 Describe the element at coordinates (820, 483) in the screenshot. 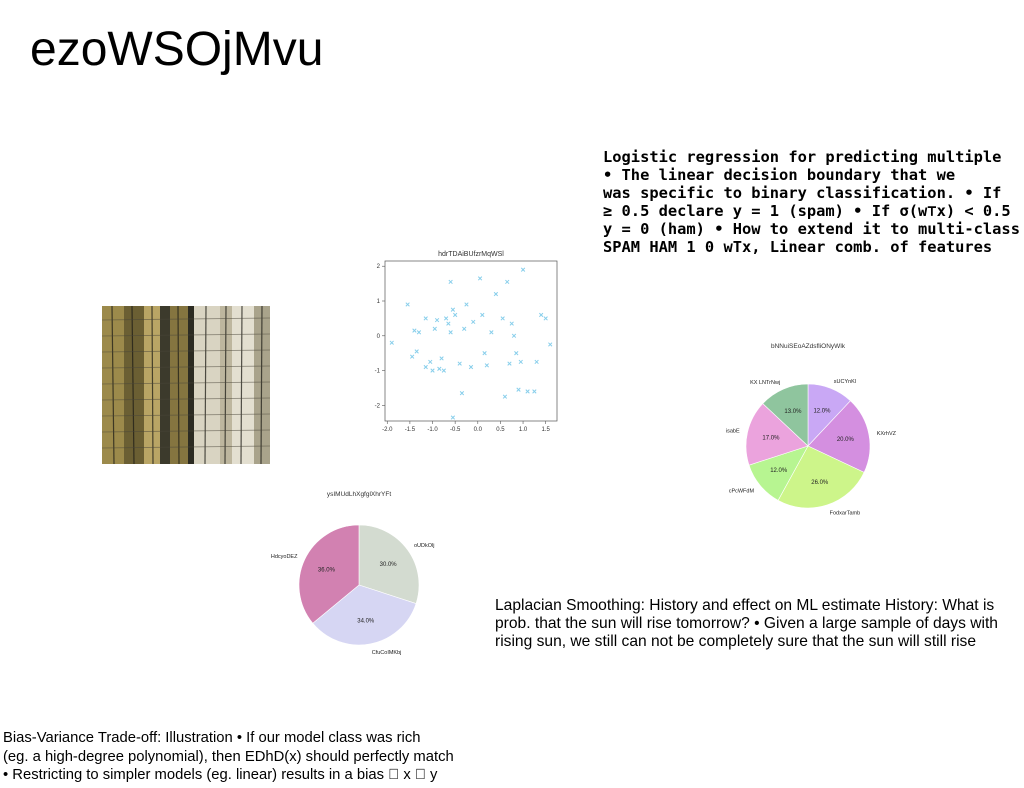

I see `pie-pct-label: 26.0%` at that location.